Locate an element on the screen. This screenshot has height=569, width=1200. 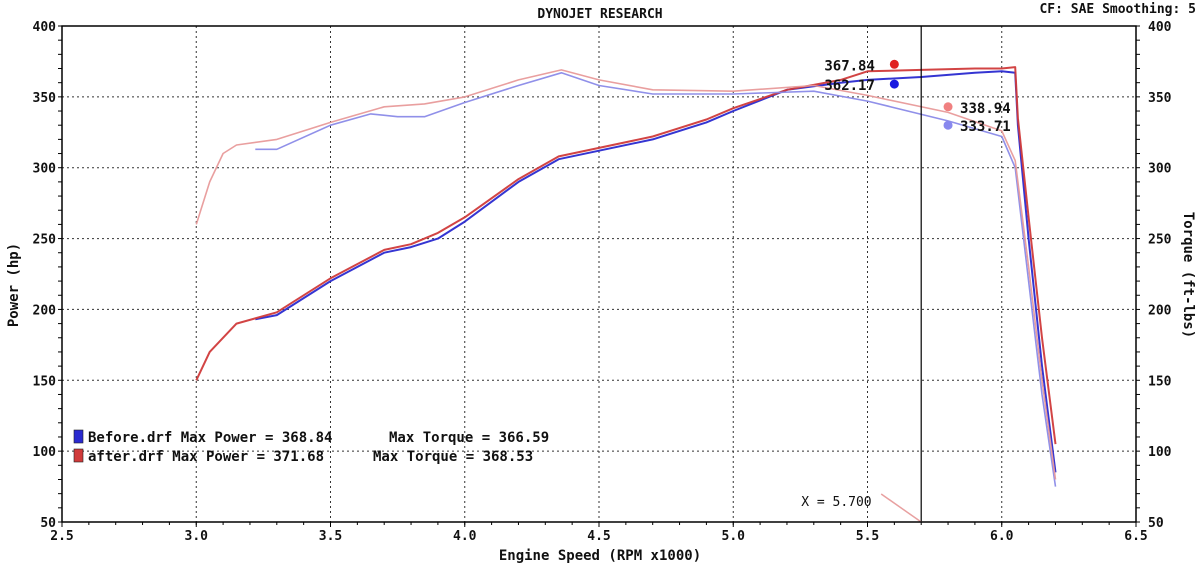
cursor: X = 5.700 is located at coordinates (861, 274).